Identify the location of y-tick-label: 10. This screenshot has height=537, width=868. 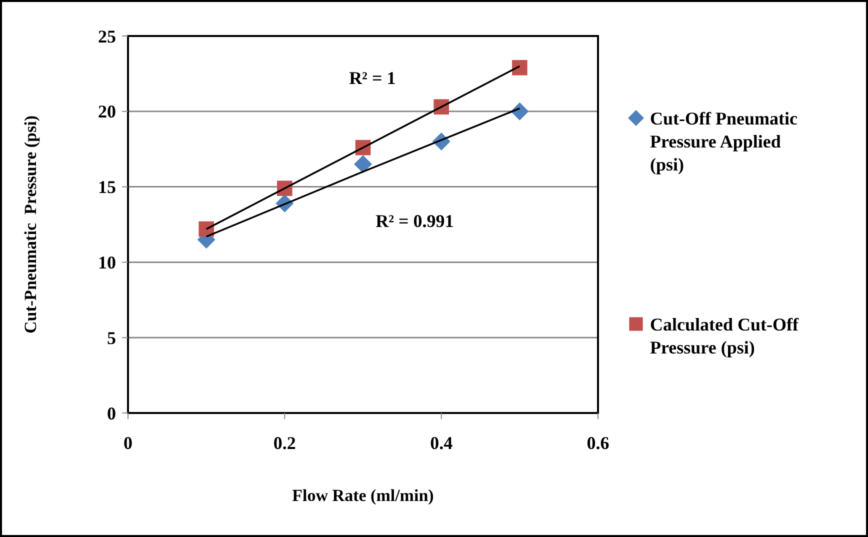
(107, 262).